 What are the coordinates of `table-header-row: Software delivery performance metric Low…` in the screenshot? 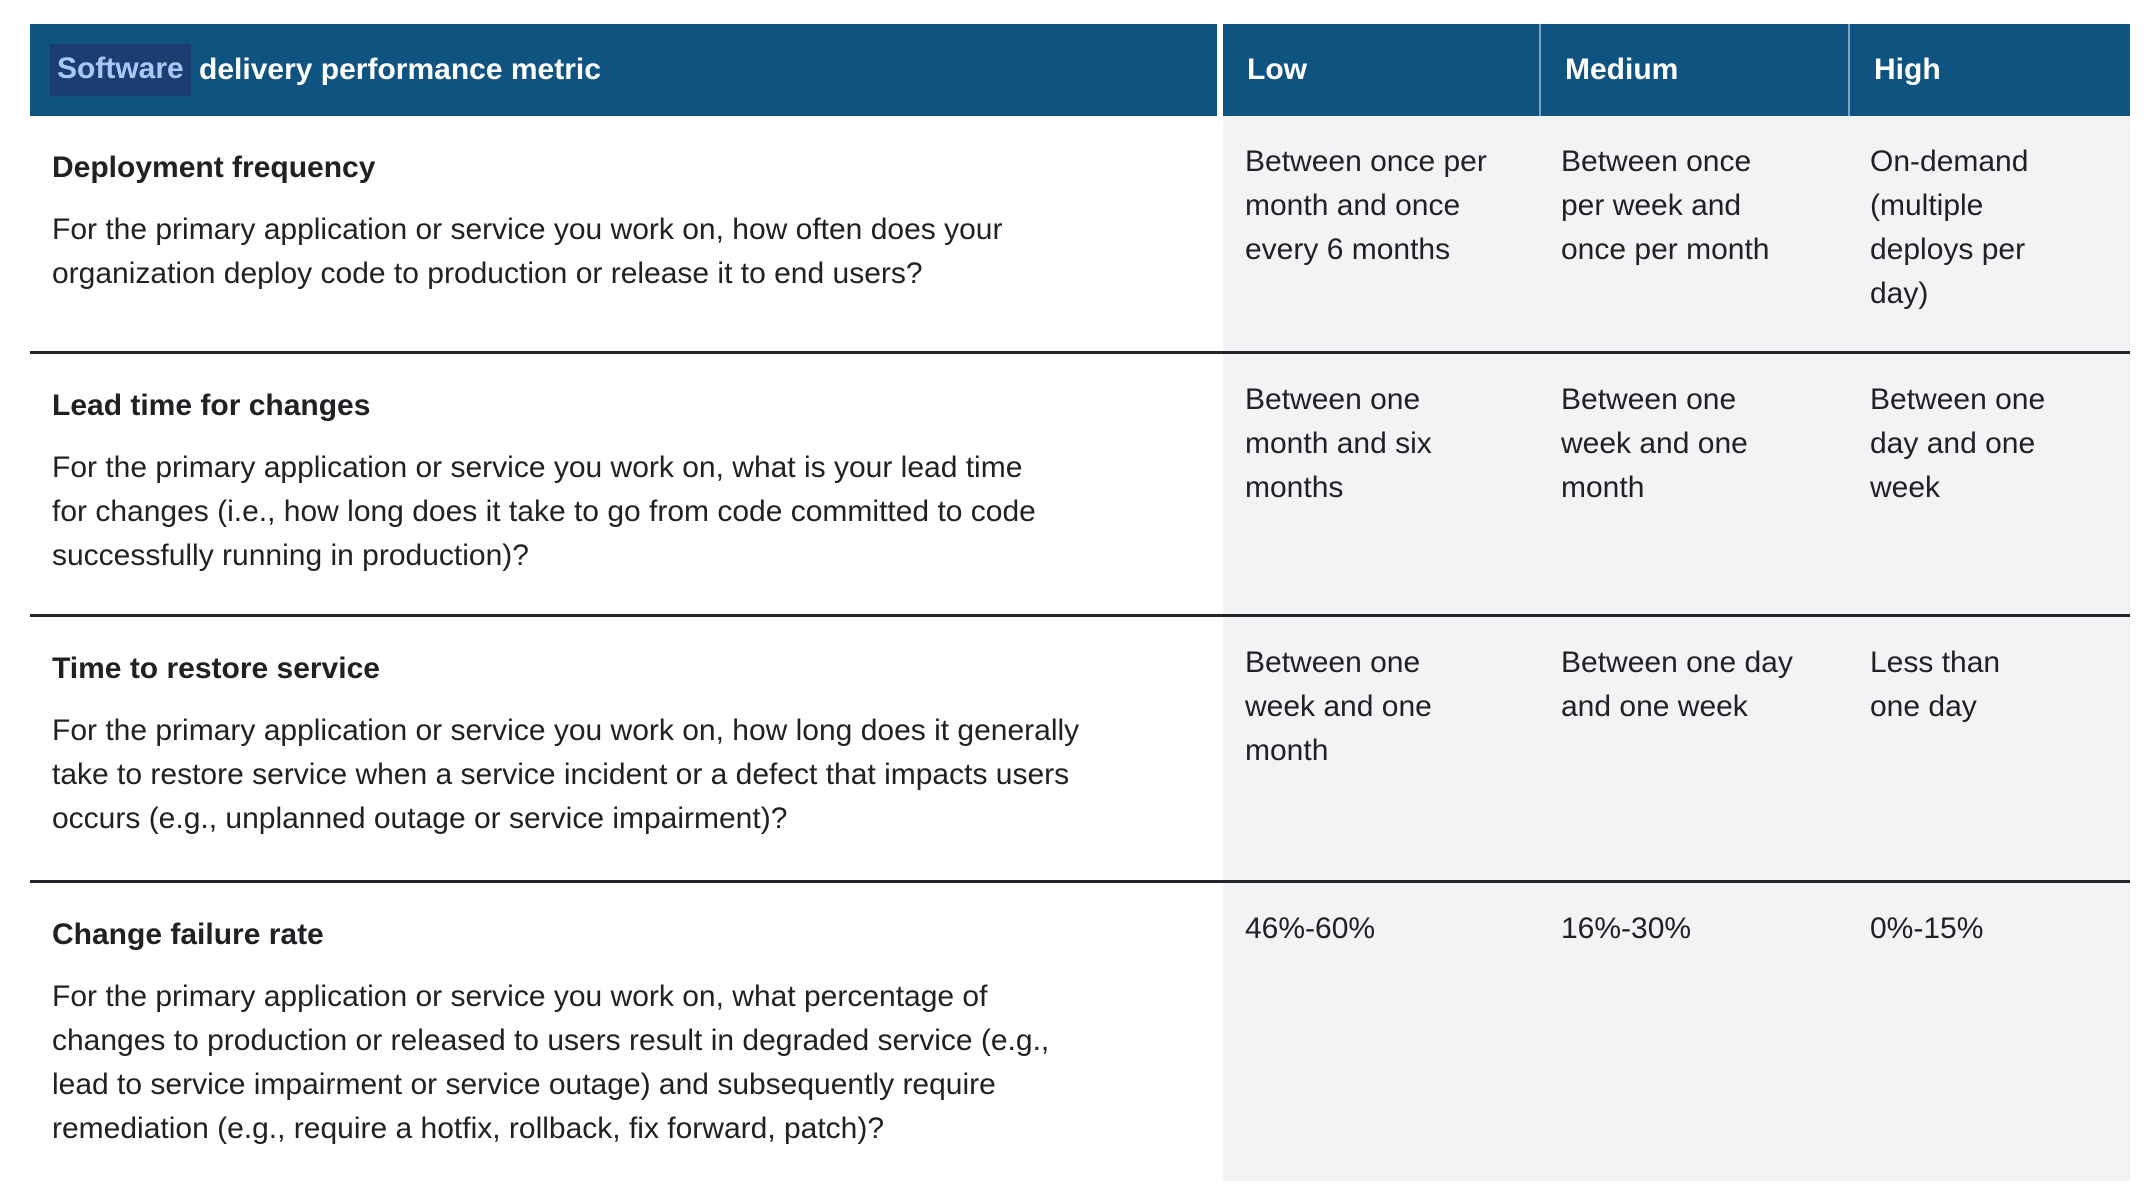 It's located at (1080, 70).